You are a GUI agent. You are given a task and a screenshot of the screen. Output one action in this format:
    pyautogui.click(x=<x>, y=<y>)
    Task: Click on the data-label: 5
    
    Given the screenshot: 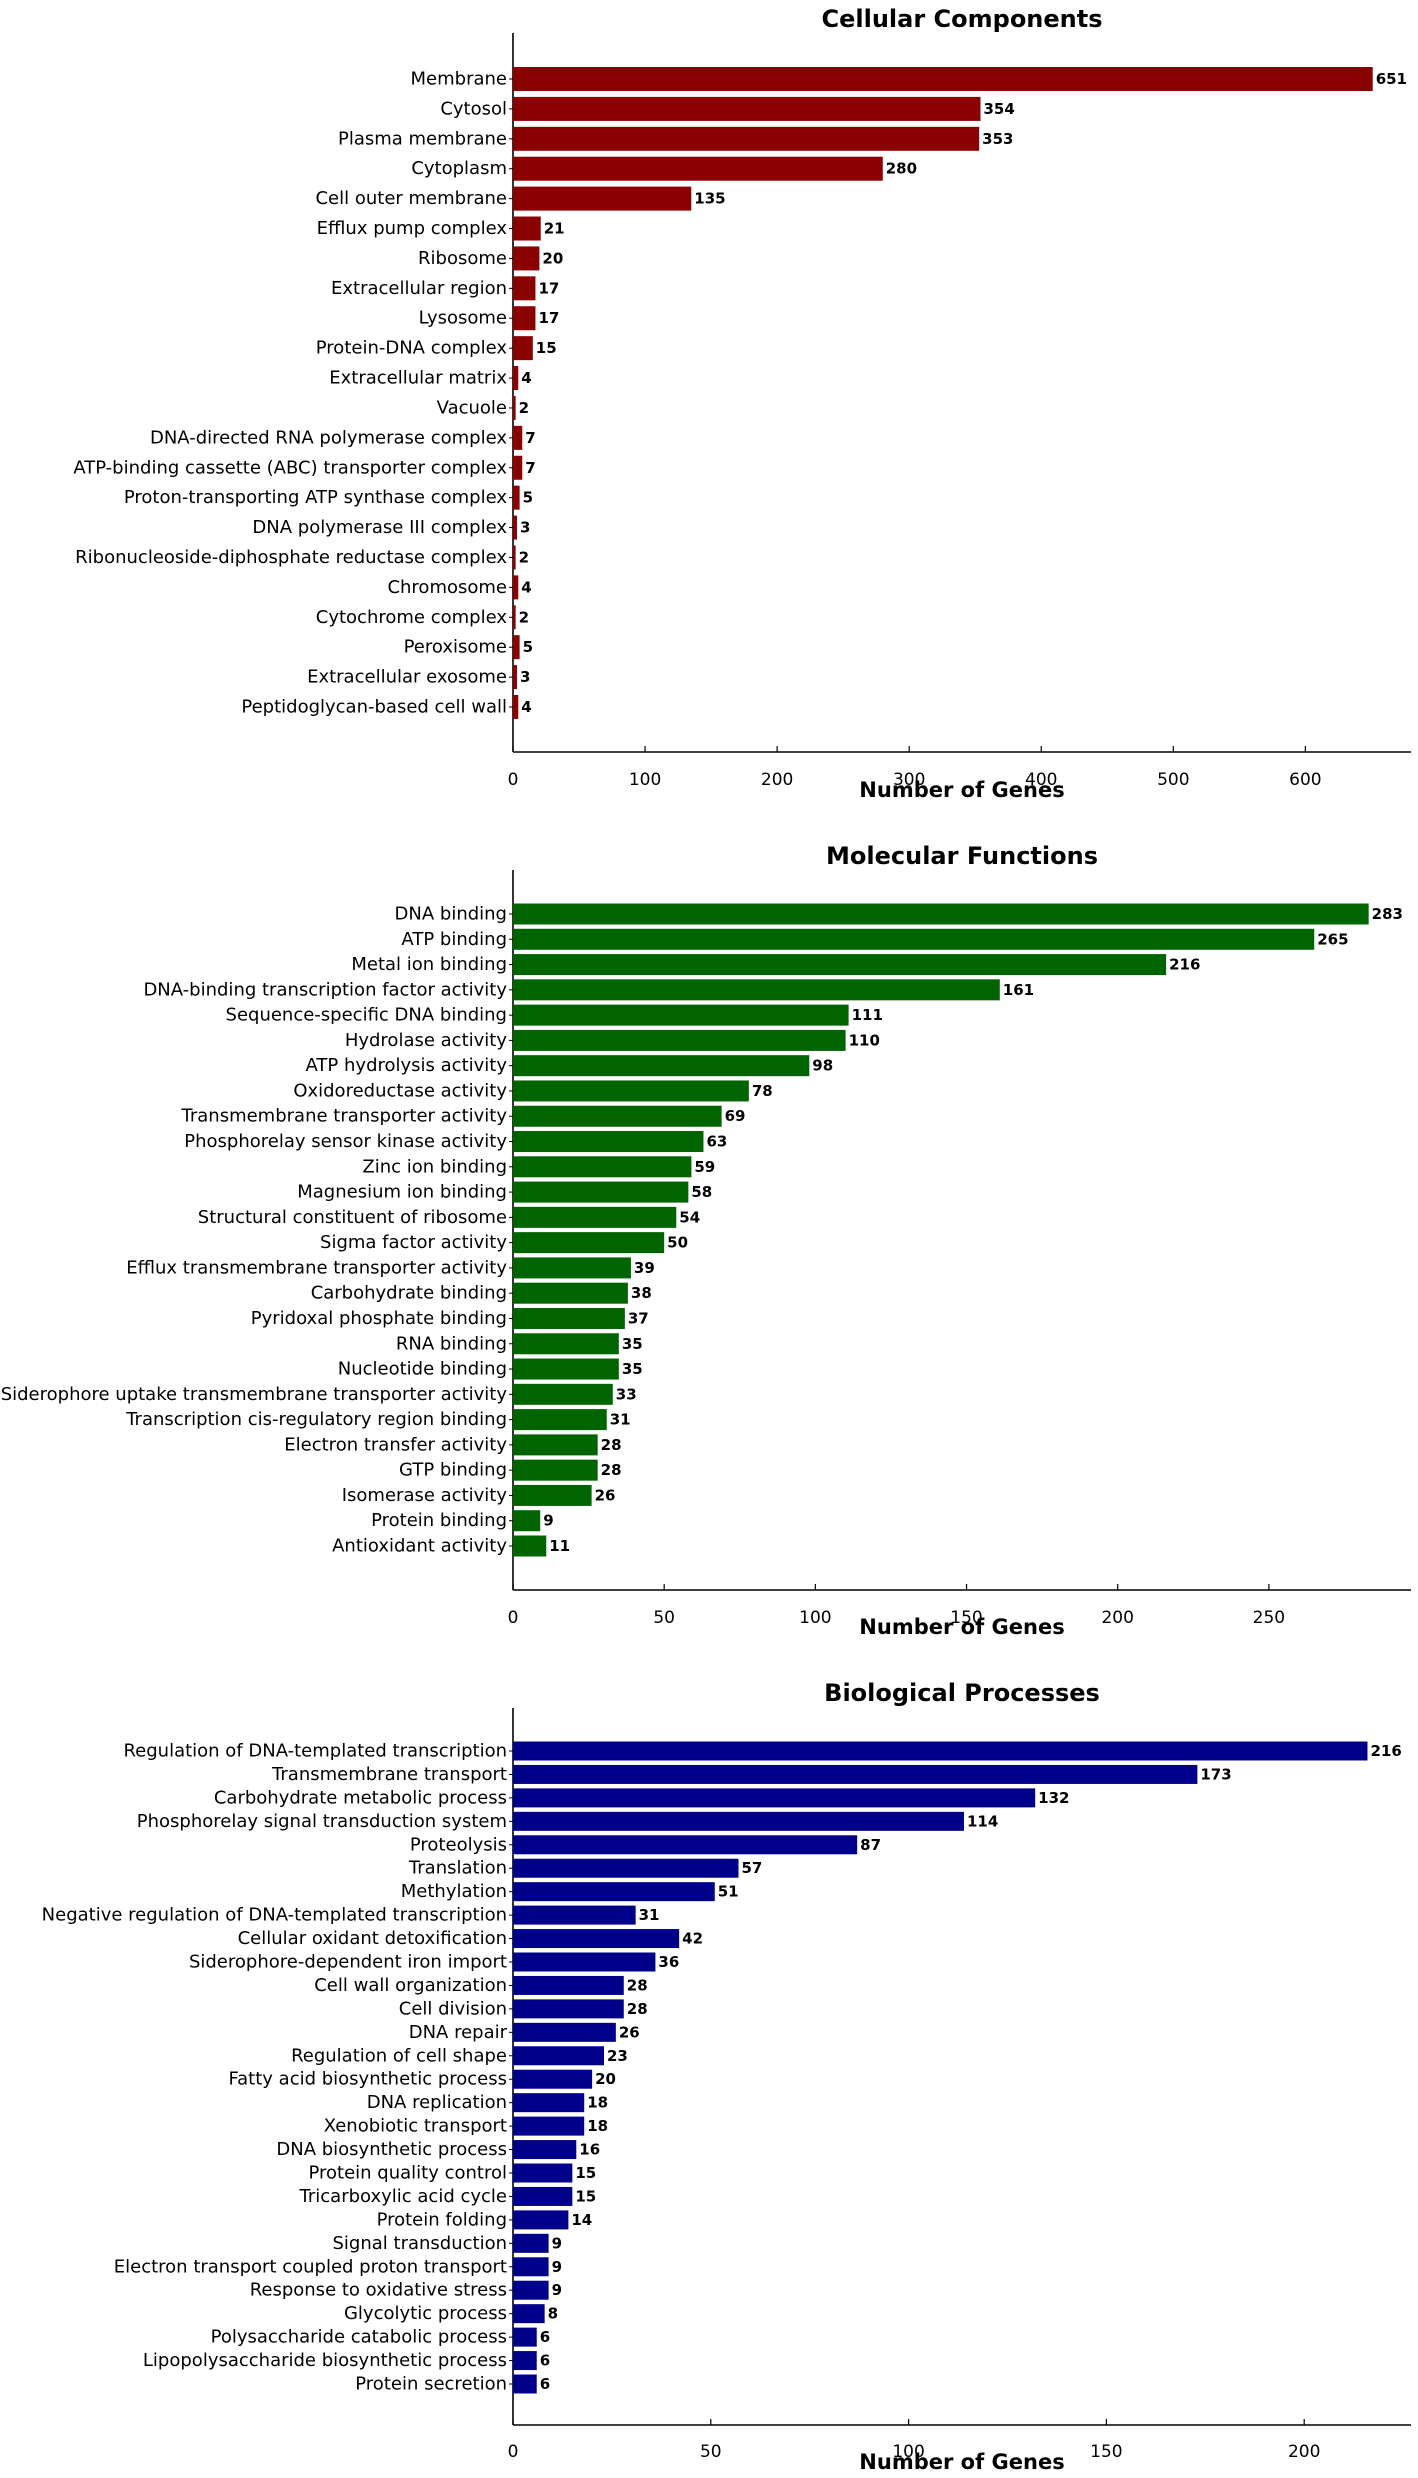 What is the action you would take?
    pyautogui.click(x=528, y=647)
    